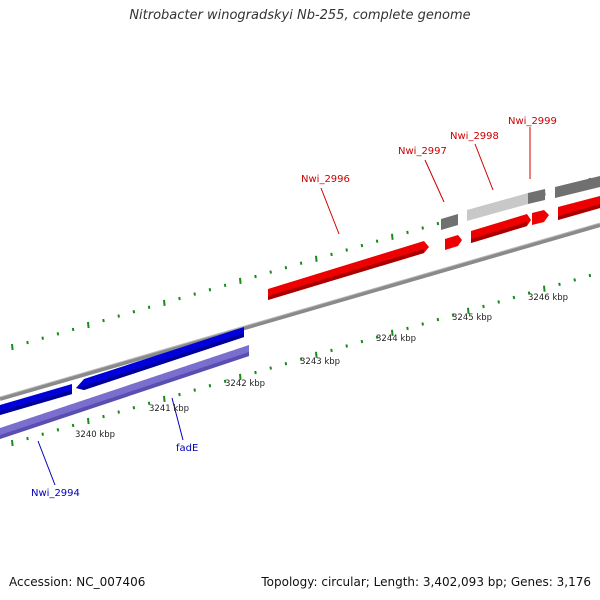 The image size is (600, 600). Describe the element at coordinates (532, 121) in the screenshot. I see `label-nwi-2999: Nwi_2999` at that location.